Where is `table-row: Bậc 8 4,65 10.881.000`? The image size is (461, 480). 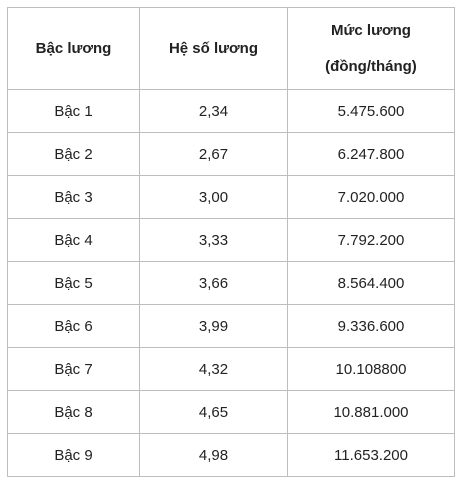 table-row: Bậc 8 4,65 10.881.000 is located at coordinates (231, 412).